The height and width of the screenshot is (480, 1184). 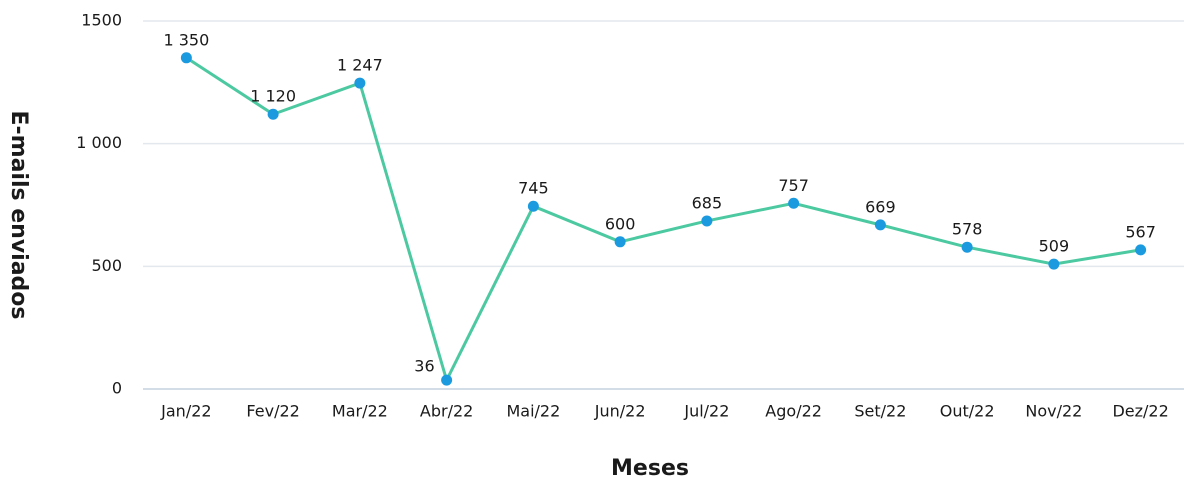 I want to click on data-label: 36, so click(x=424, y=366).